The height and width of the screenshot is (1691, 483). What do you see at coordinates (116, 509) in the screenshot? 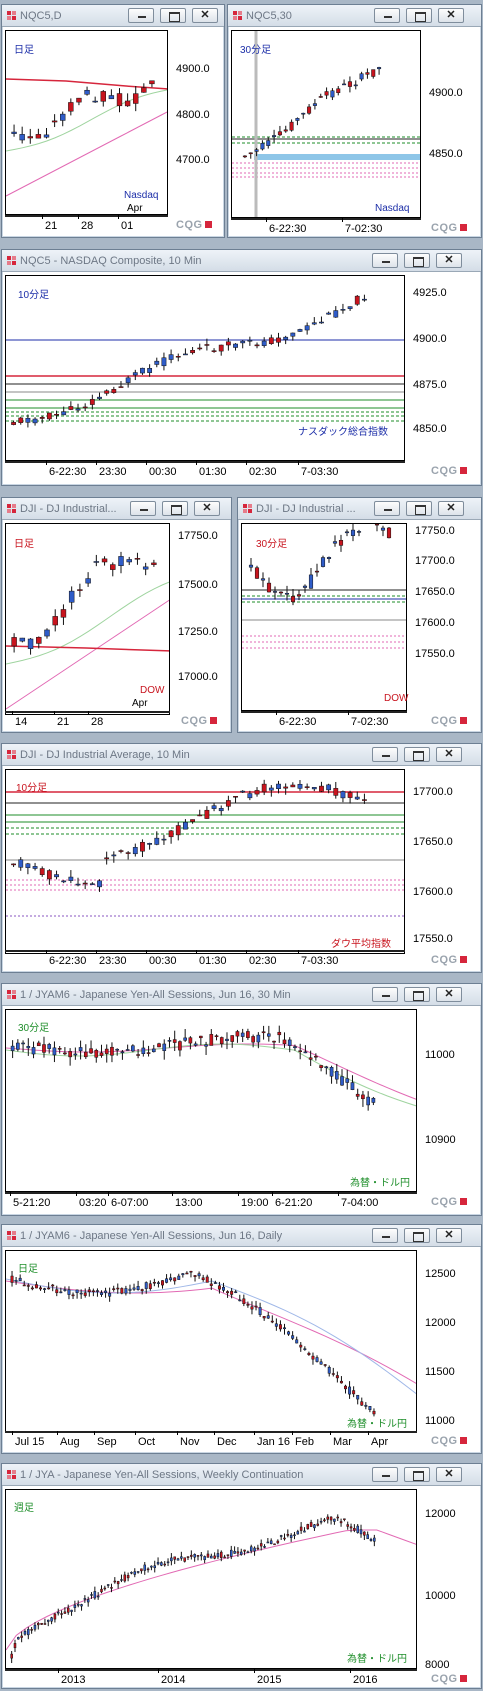
I see `title-bar: DJI - DJ Industrial... ✕` at bounding box center [116, 509].